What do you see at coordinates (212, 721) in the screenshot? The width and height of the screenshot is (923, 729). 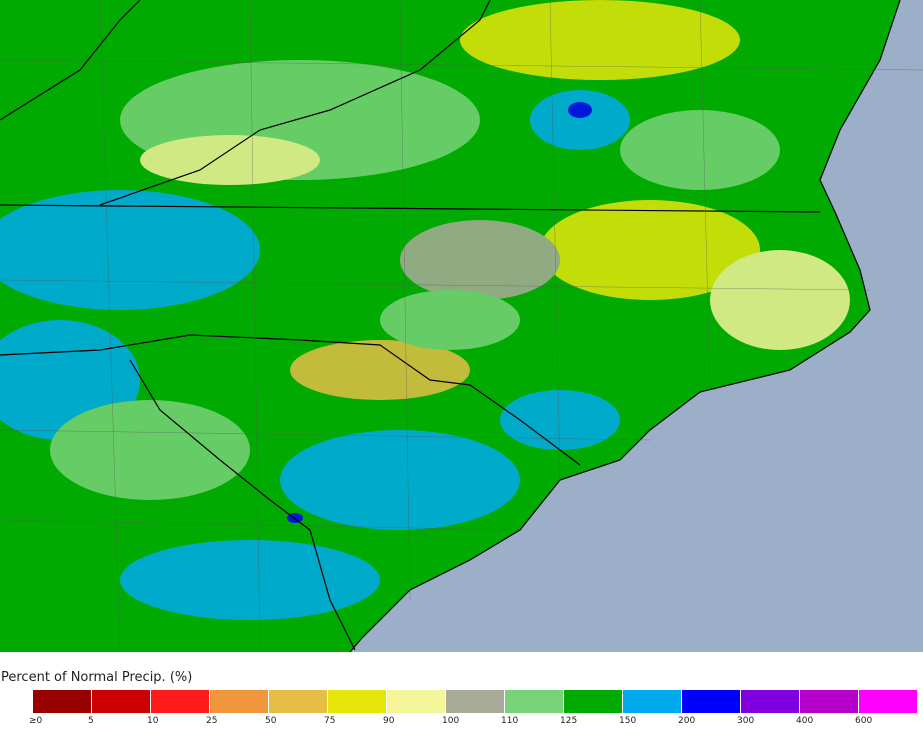 I see `legend-label: 25` at bounding box center [212, 721].